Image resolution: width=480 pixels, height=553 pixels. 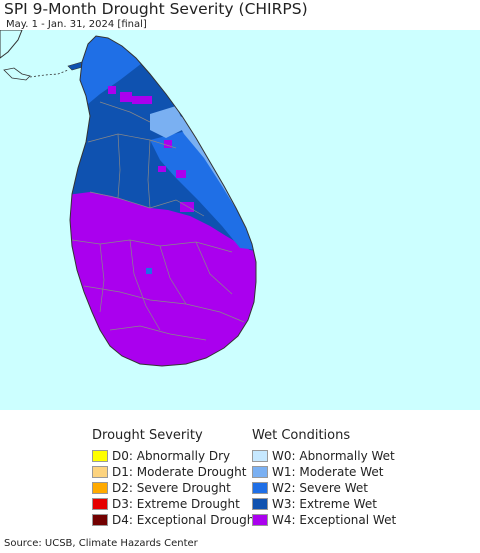 What do you see at coordinates (168, 122) in the screenshot?
I see `moderate-wet-north` at bounding box center [168, 122].